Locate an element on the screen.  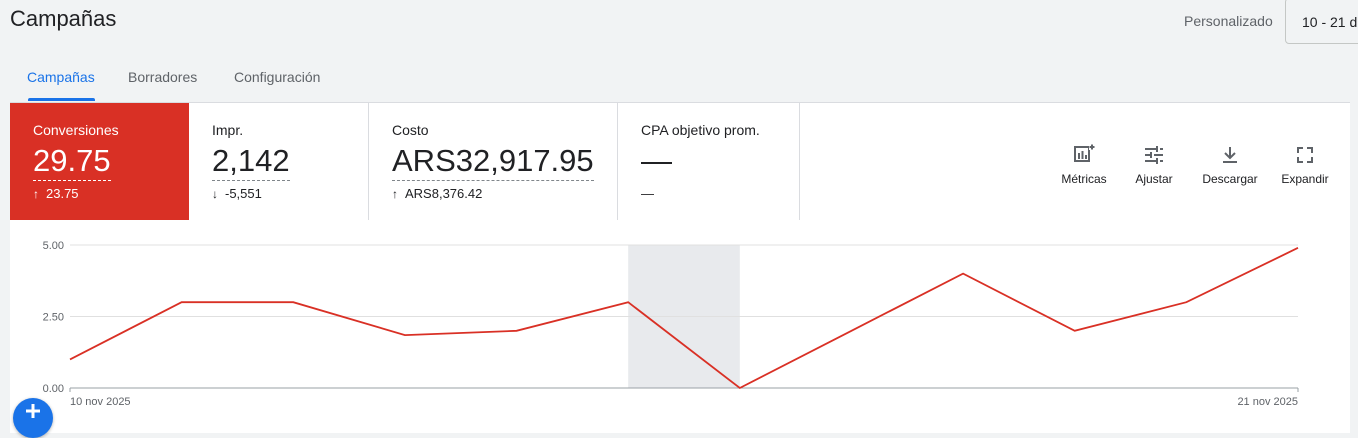
x-tick-label: 21 nov 2025 is located at coordinates (1267, 402).